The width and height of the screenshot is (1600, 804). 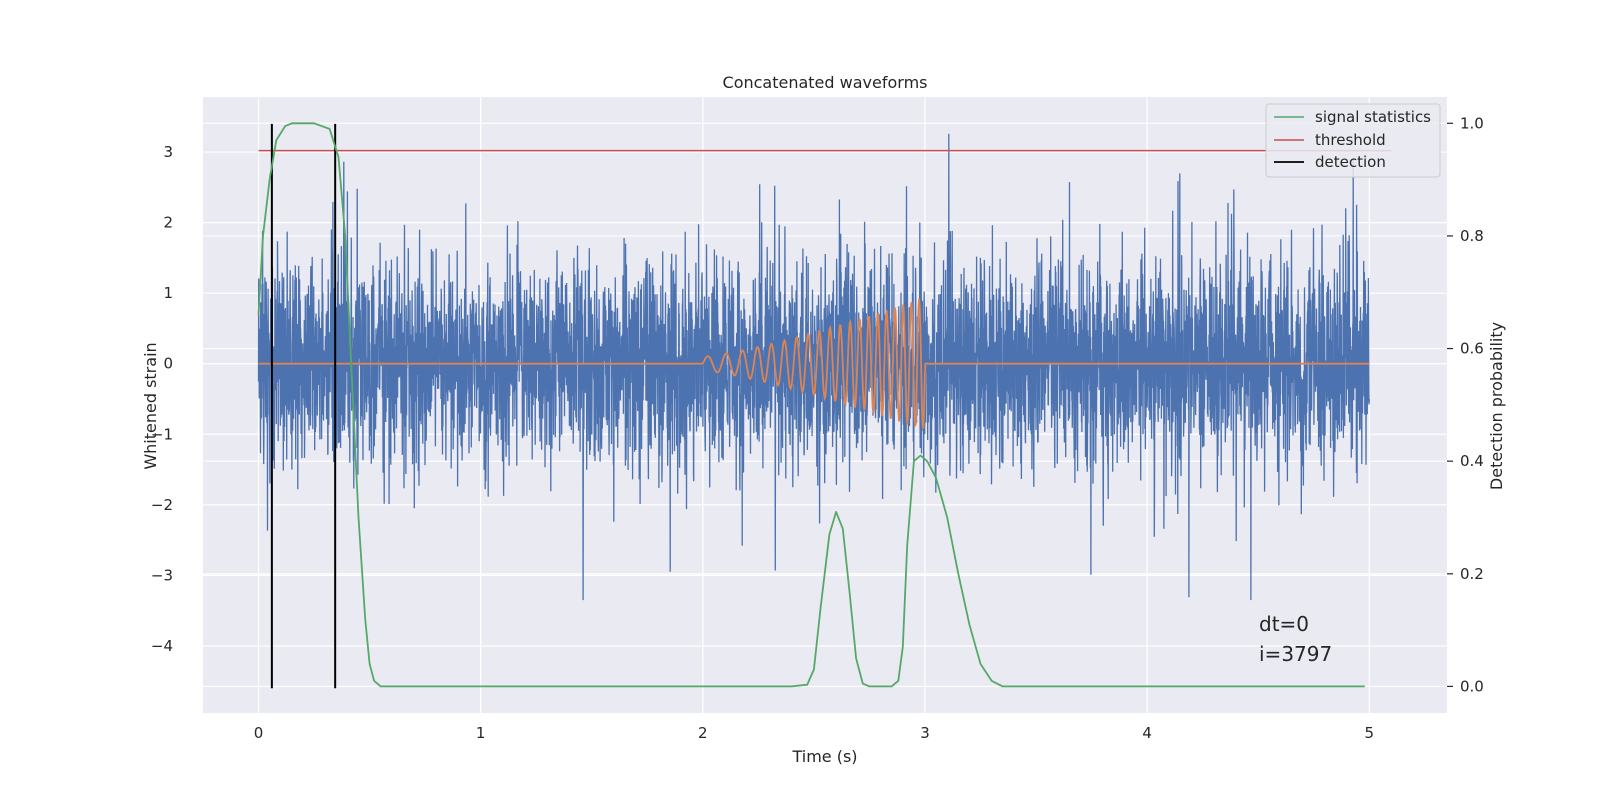 I want to click on chirp-line, so click(x=814, y=363).